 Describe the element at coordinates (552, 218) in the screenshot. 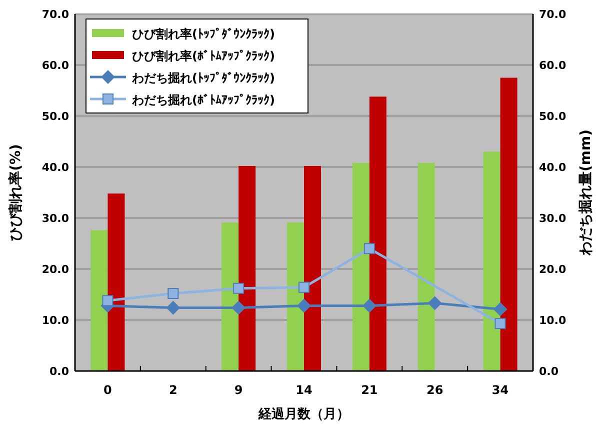

I see `y2-tick-label: 30.0` at that location.